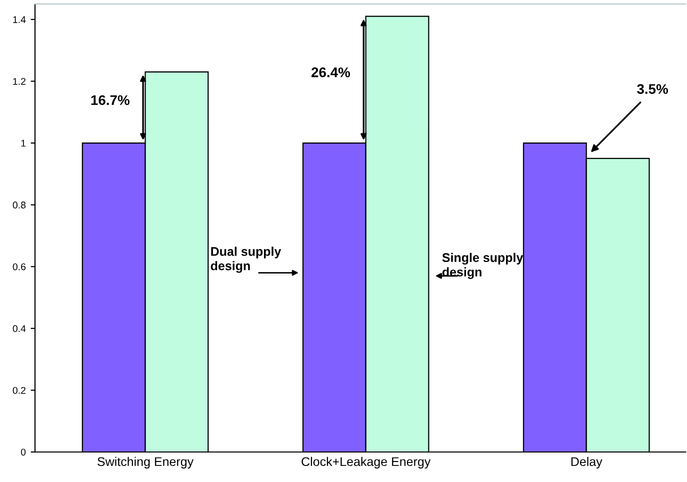  I want to click on annotation: 26.4%, so click(330, 72).